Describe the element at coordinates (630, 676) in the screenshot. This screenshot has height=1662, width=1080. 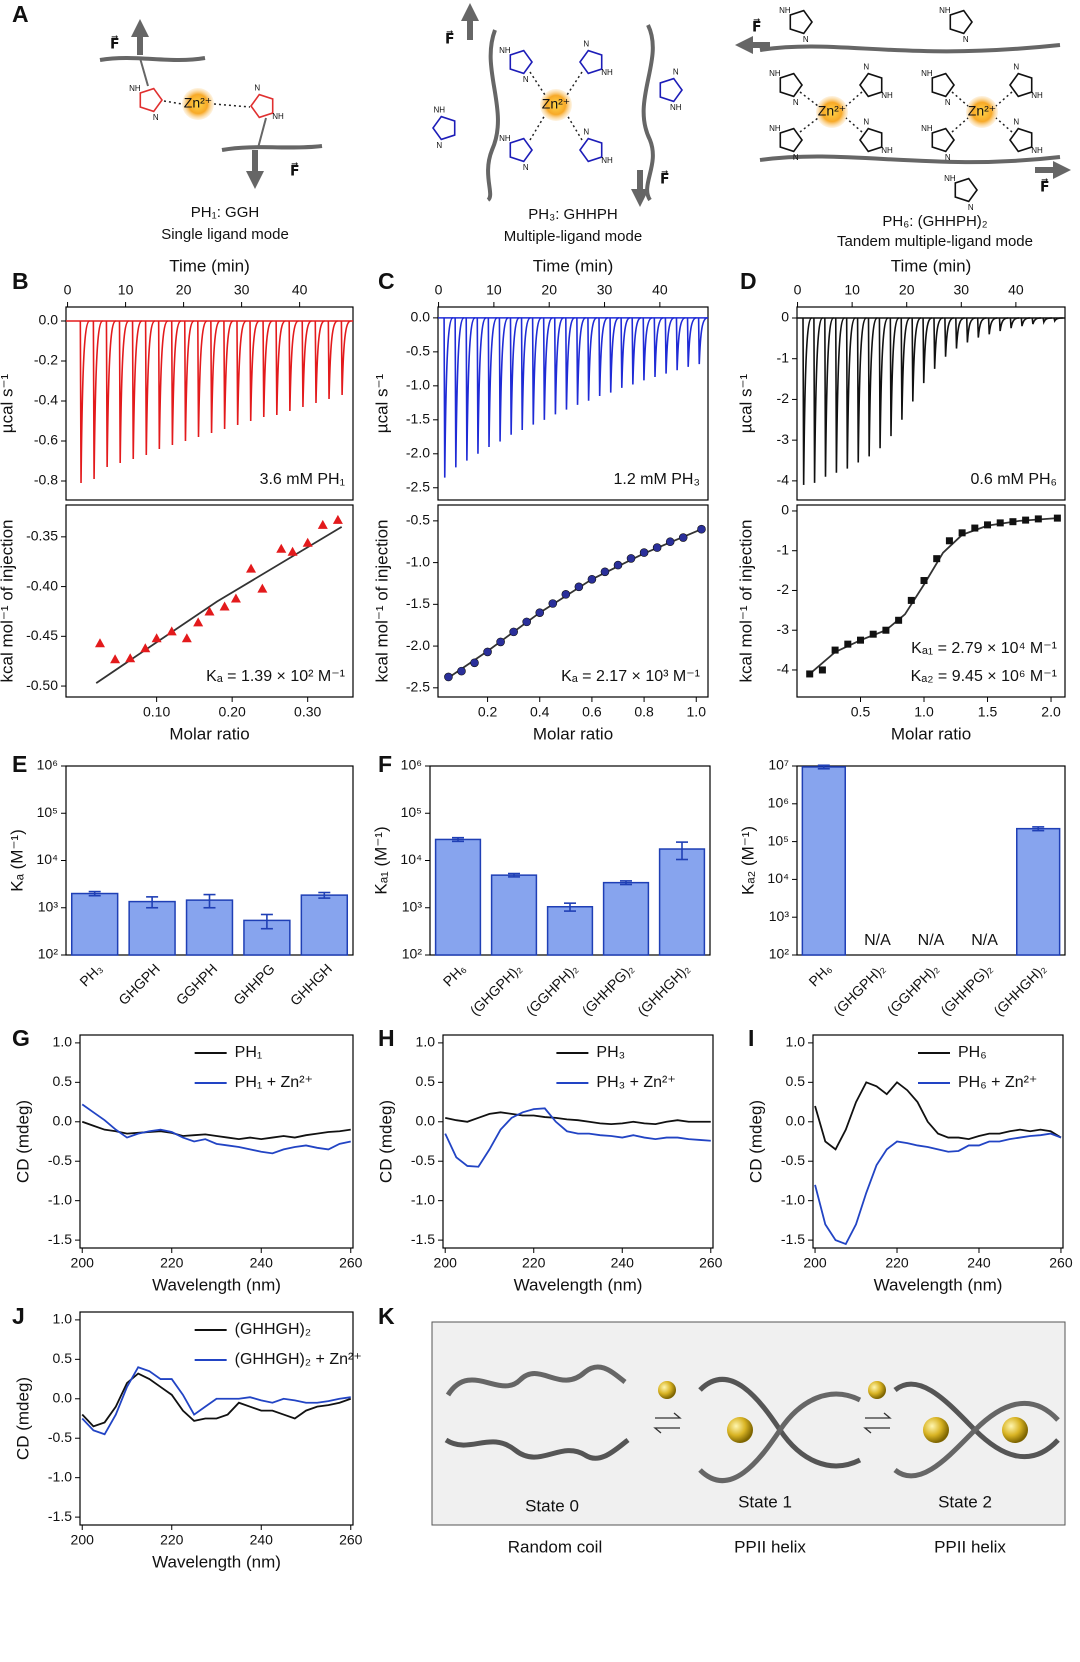
I see `annotation: Kₐ = 2.17 × 10³ M⁻¹` at that location.